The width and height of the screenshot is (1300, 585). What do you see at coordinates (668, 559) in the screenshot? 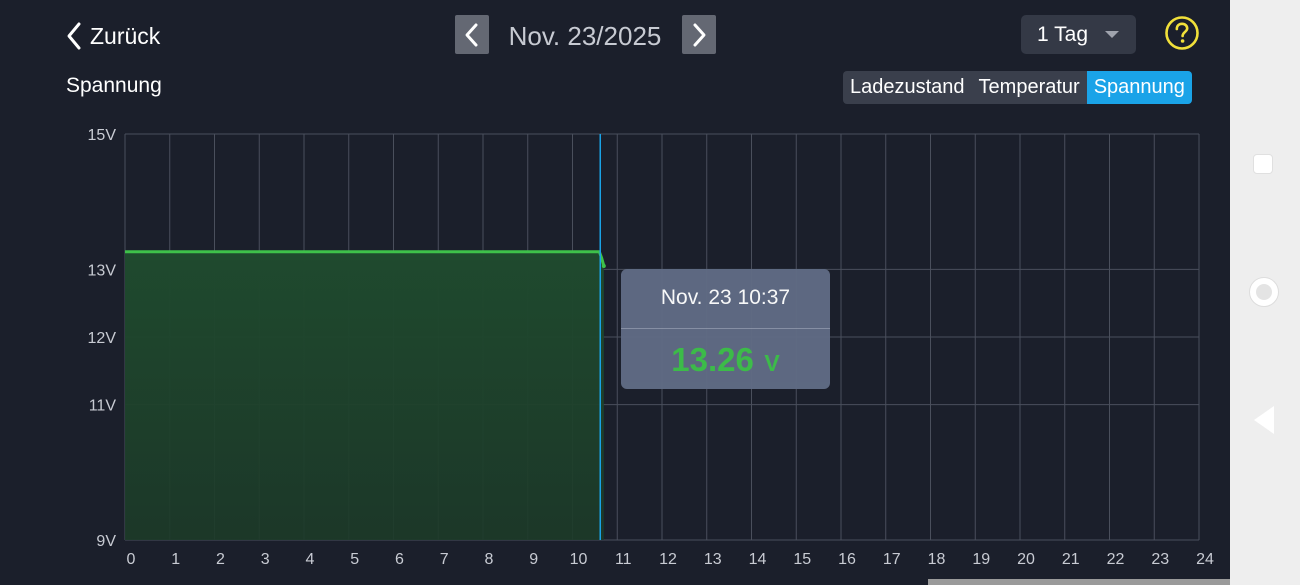
I see `x-tick-label: 12` at bounding box center [668, 559].